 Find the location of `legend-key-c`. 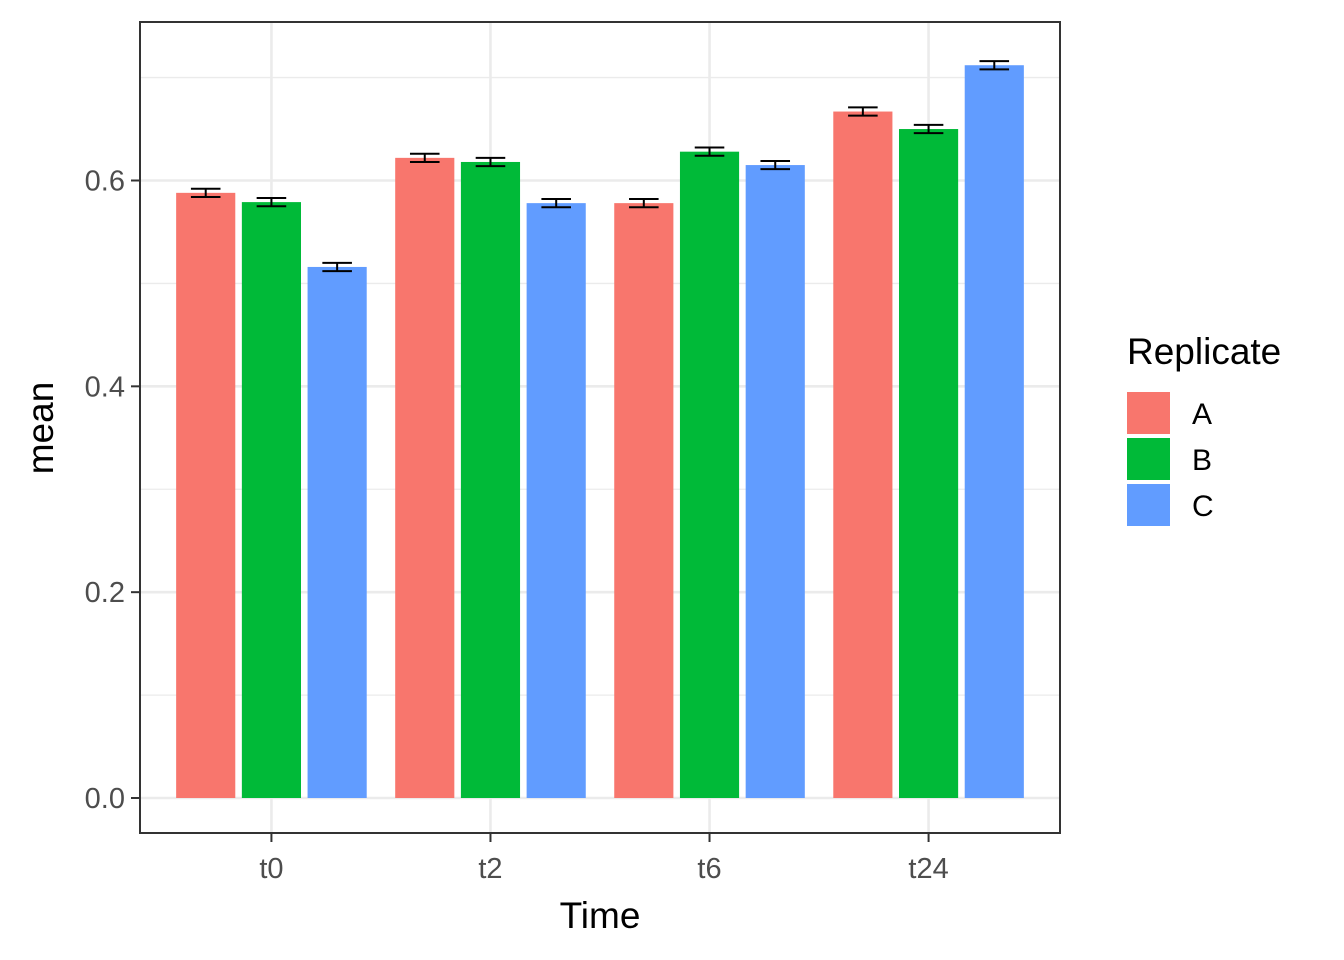

legend-key-c is located at coordinates (1148, 505).